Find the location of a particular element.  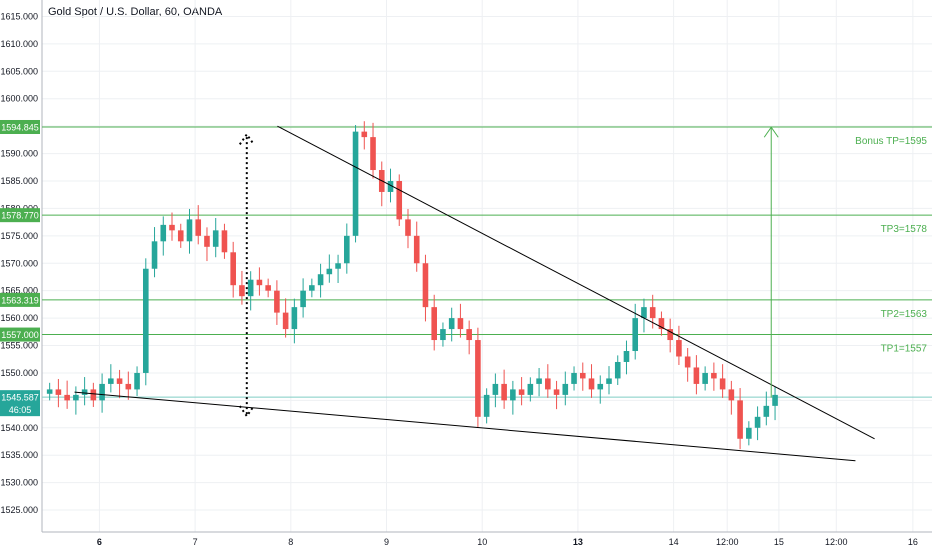

y-tick-label: 1615.000 is located at coordinates (19, 16).